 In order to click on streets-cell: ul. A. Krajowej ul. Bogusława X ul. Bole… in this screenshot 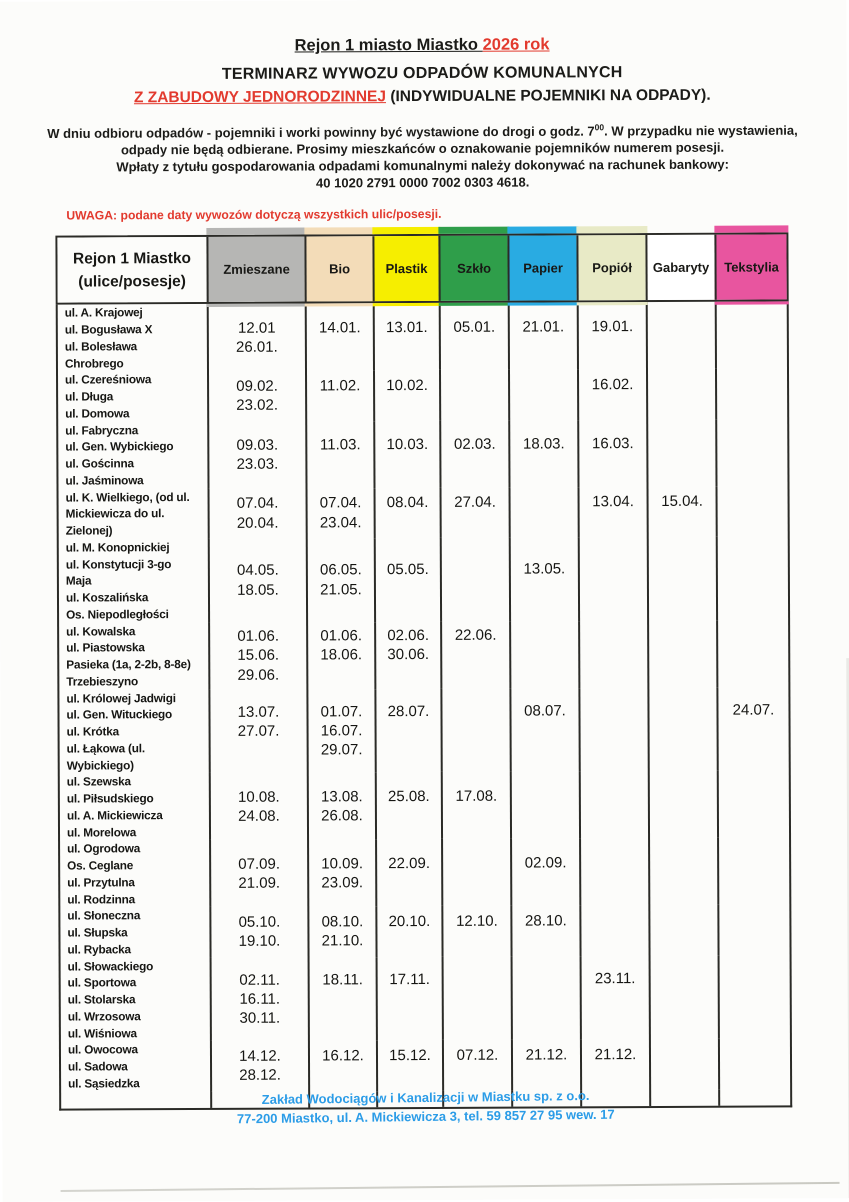, I will do `click(108, 338)`.